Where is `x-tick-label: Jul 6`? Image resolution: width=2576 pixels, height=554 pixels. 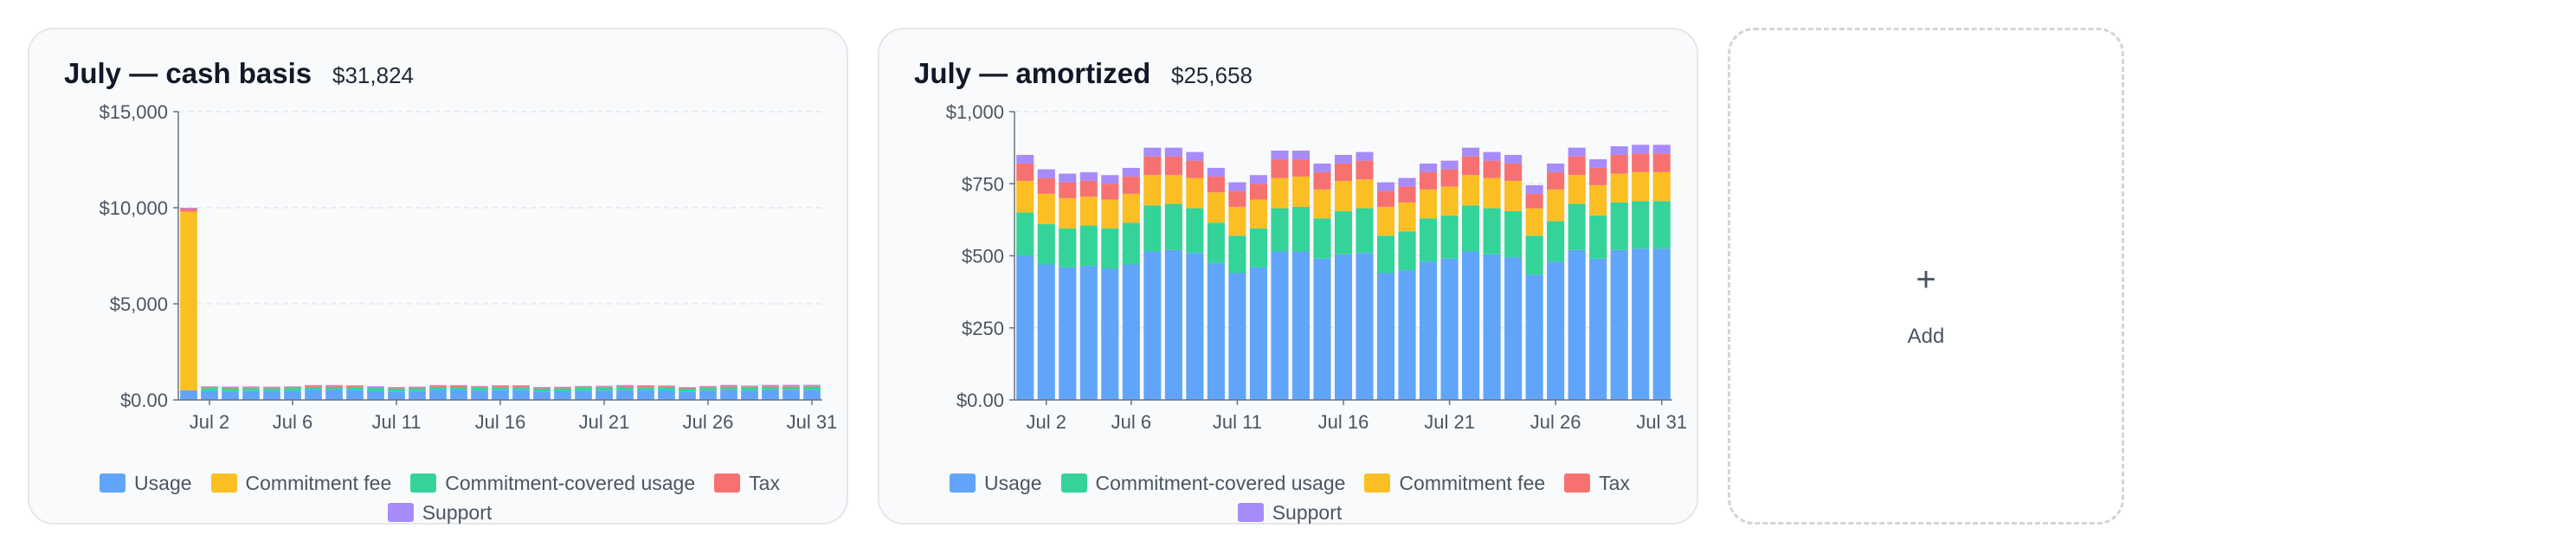
x-tick-label: Jul 6 is located at coordinates (292, 422).